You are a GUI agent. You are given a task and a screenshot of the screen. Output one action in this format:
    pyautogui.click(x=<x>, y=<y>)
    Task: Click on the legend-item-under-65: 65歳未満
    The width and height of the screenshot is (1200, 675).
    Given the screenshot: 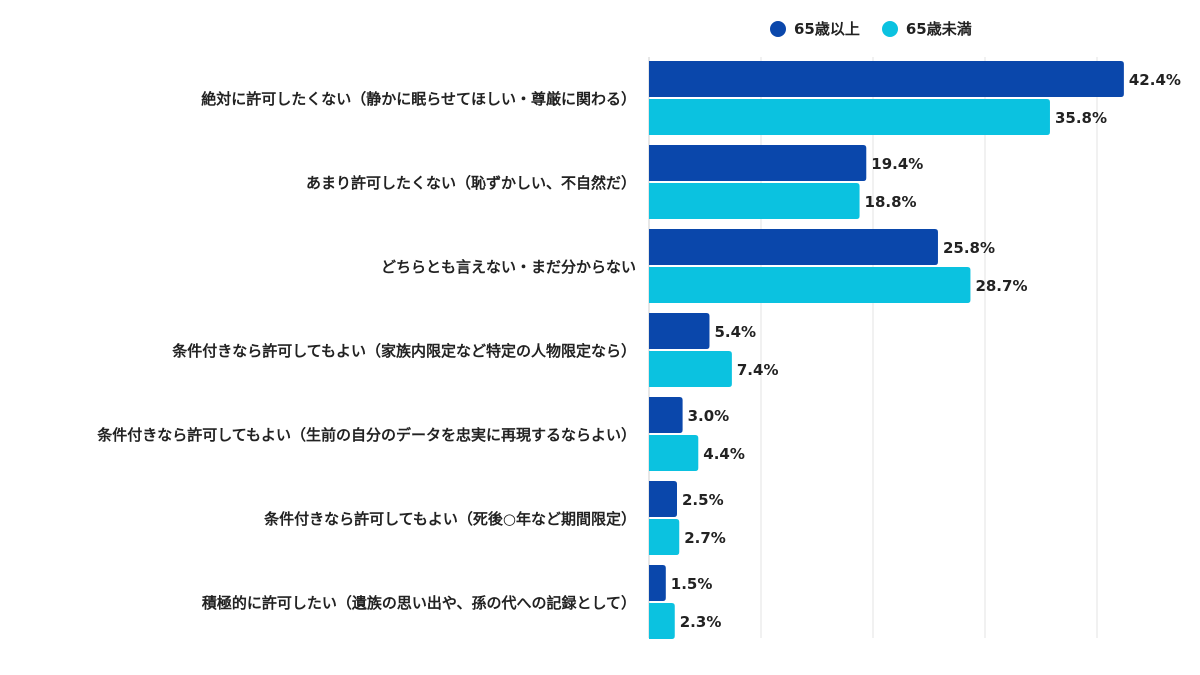 What is the action you would take?
    pyautogui.click(x=926, y=28)
    